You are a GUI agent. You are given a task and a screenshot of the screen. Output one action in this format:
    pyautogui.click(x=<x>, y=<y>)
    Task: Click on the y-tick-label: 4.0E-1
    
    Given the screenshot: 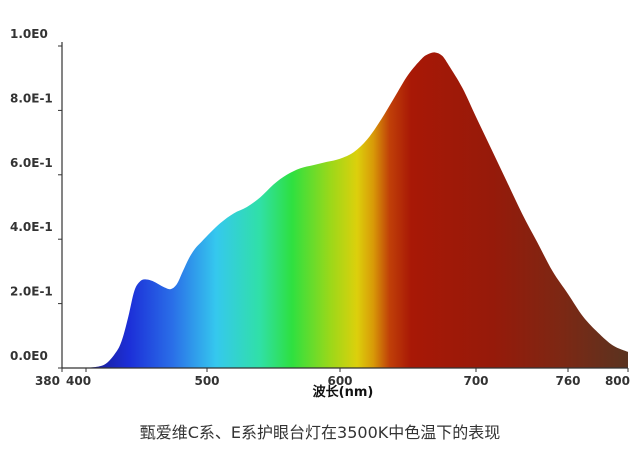 What is the action you would take?
    pyautogui.click(x=31, y=227)
    